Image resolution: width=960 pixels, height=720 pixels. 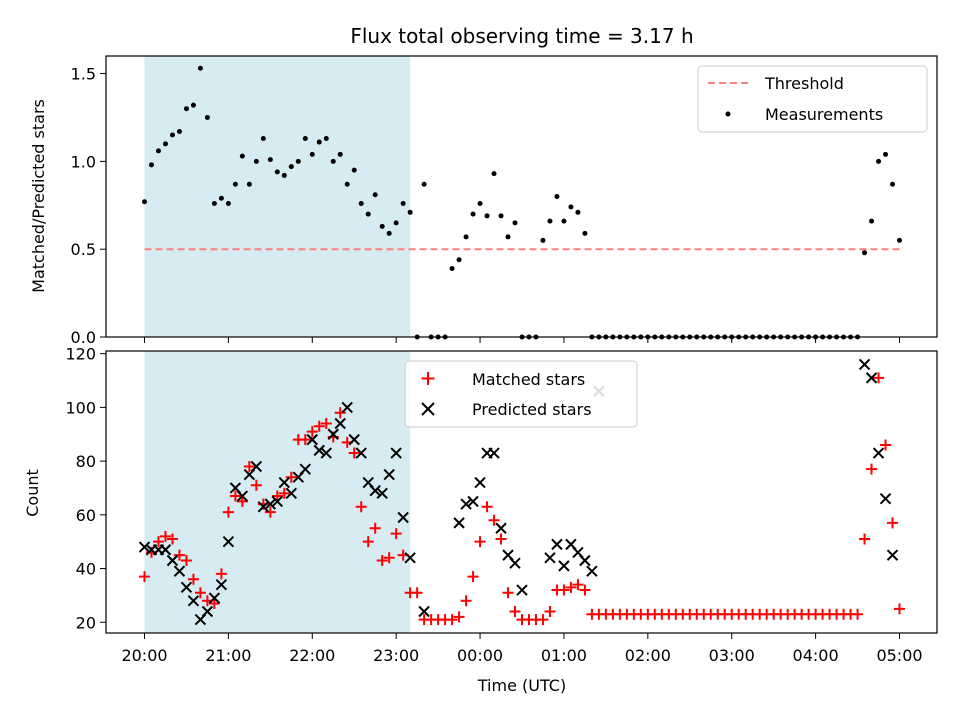 I want to click on ratio-y-tick-label: 0.0, so click(x=83, y=337).